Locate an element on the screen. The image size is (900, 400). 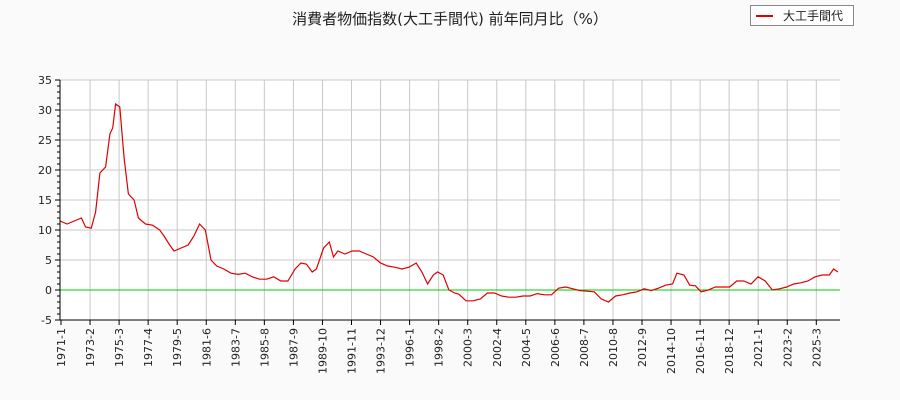
x-tick-label: 1971-1 is located at coordinates (61, 347).